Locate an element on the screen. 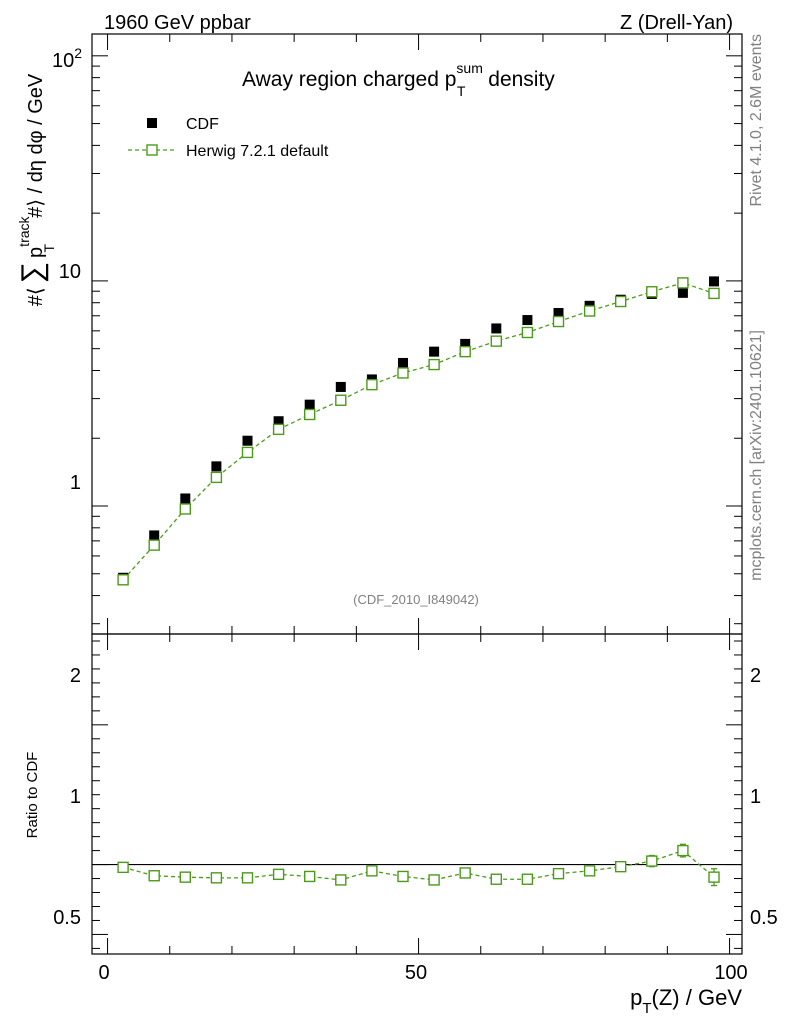 The image size is (786, 1024). legend-cdf-label: CDF is located at coordinates (202, 124).